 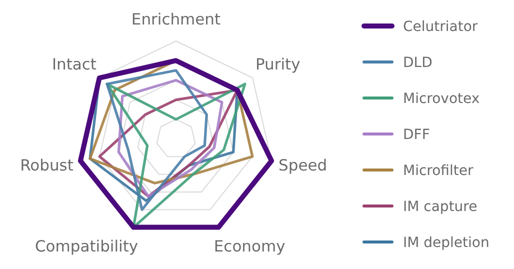 What do you see at coordinates (277, 64) in the screenshot?
I see `spoke-label: Purity` at bounding box center [277, 64].